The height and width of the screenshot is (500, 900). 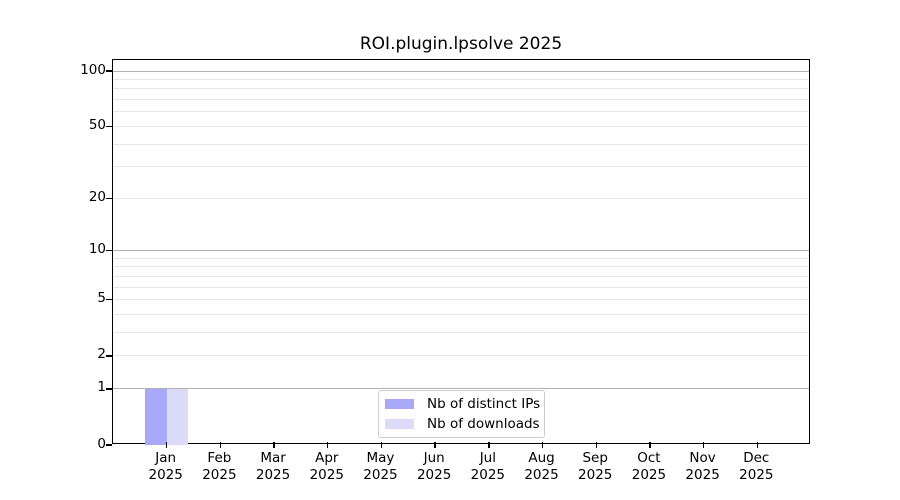 I want to click on x-tick-label: Oct 2025, so click(x=649, y=467).